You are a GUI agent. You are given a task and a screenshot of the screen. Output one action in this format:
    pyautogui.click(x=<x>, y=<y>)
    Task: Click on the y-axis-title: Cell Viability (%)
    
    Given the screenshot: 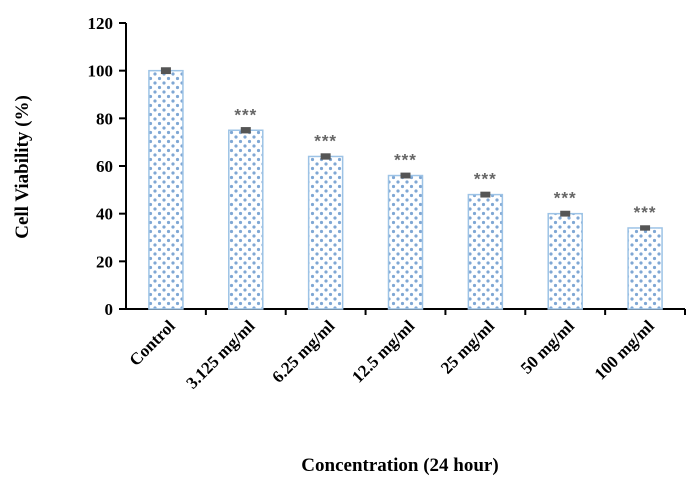 What is the action you would take?
    pyautogui.click(x=22, y=167)
    